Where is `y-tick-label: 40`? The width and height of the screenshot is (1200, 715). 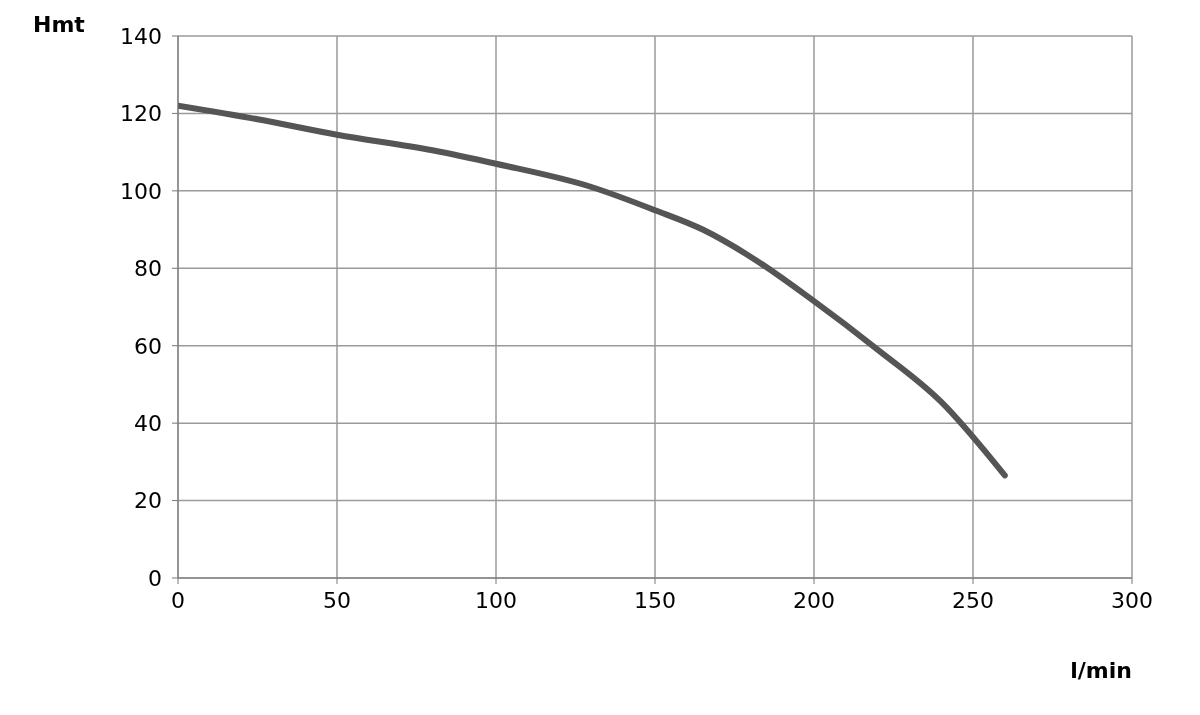
y-tick-label: 40 is located at coordinates (148, 423).